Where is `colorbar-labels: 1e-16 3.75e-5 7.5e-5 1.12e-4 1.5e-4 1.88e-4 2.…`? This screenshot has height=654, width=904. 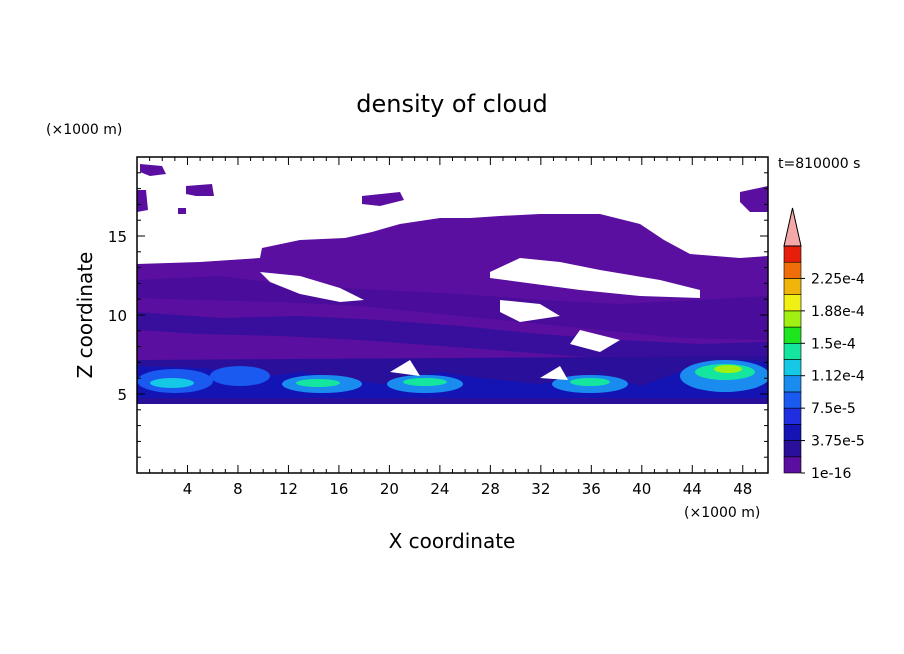
colorbar-labels: 1e-16 3.75e-5 7.5e-5 1.12e-4 1.5e-4 1.88e-4 2.… is located at coordinates (833, 376).